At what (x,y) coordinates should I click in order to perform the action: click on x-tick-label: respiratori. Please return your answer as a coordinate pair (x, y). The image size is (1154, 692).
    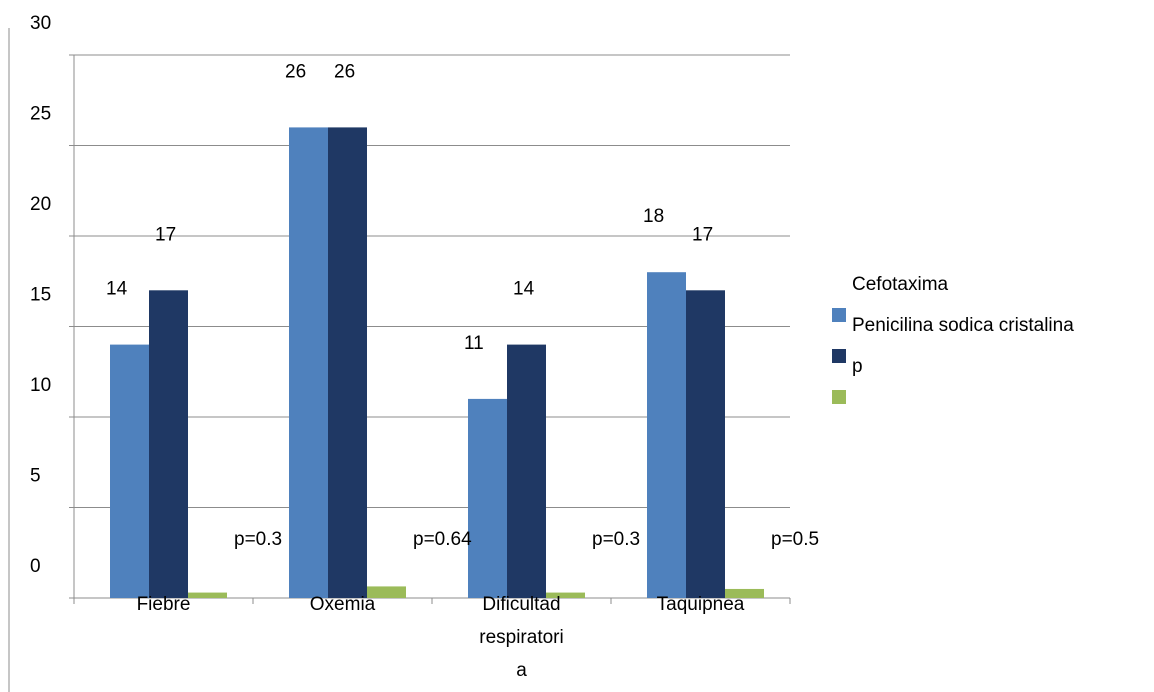
    Looking at the image, I should click on (521, 637).